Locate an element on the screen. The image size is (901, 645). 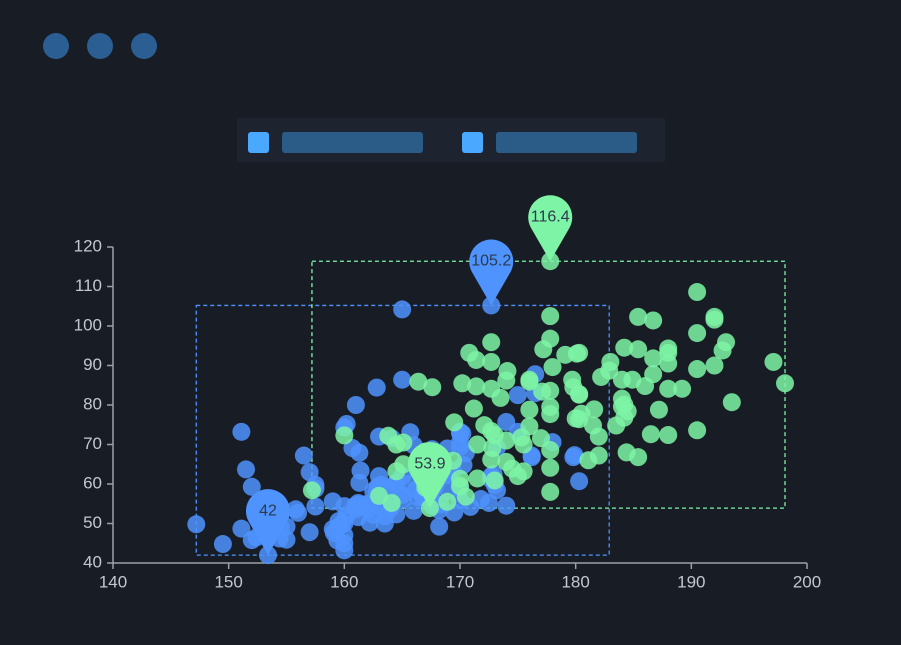
x-tick-label: 150 is located at coordinates (228, 581).